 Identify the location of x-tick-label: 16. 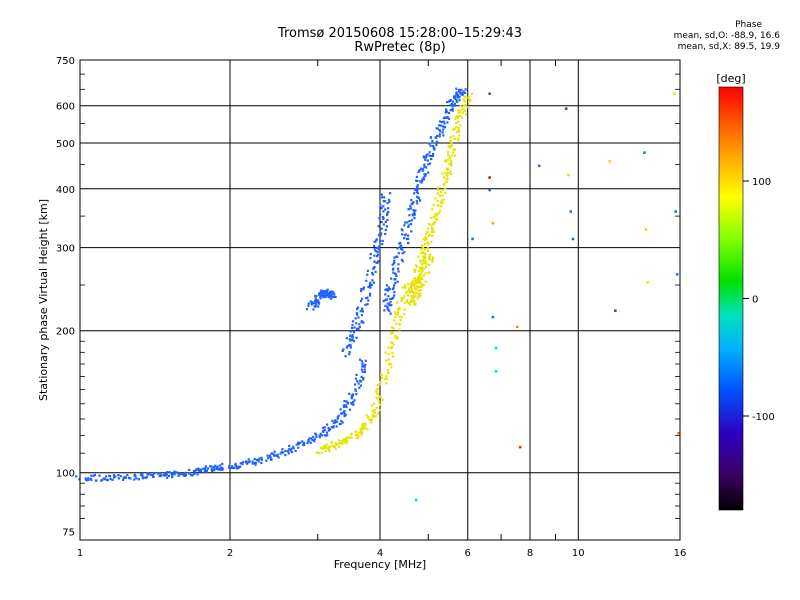
(680, 553).